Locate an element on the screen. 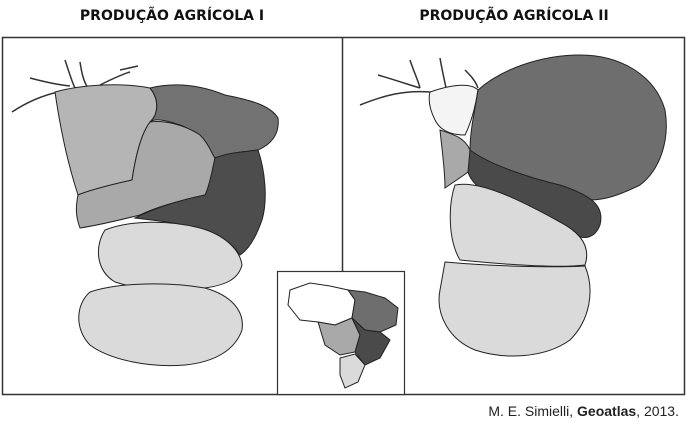 This screenshot has height=427, width=689. citation: M. E. Simielli, Geoatlas, 2013. is located at coordinates (583, 411).